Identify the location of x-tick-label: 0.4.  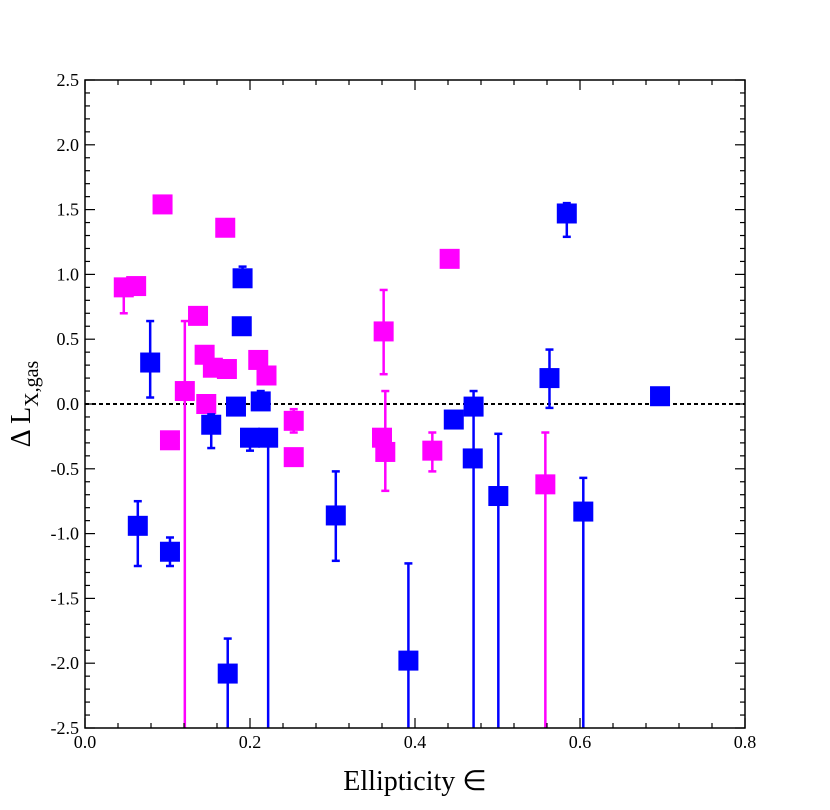
(415, 742).